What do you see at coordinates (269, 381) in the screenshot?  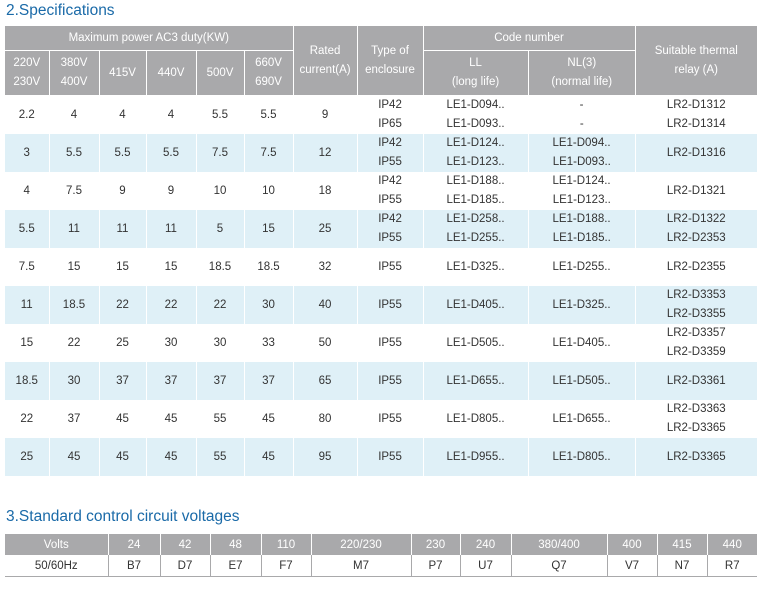 I see `power-cell: 37` at bounding box center [269, 381].